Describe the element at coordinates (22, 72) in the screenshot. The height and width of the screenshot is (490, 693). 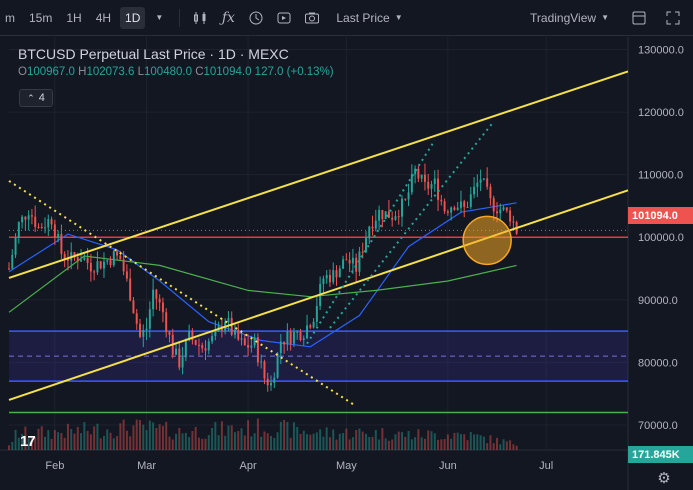
I see `open-label: O` at that location.